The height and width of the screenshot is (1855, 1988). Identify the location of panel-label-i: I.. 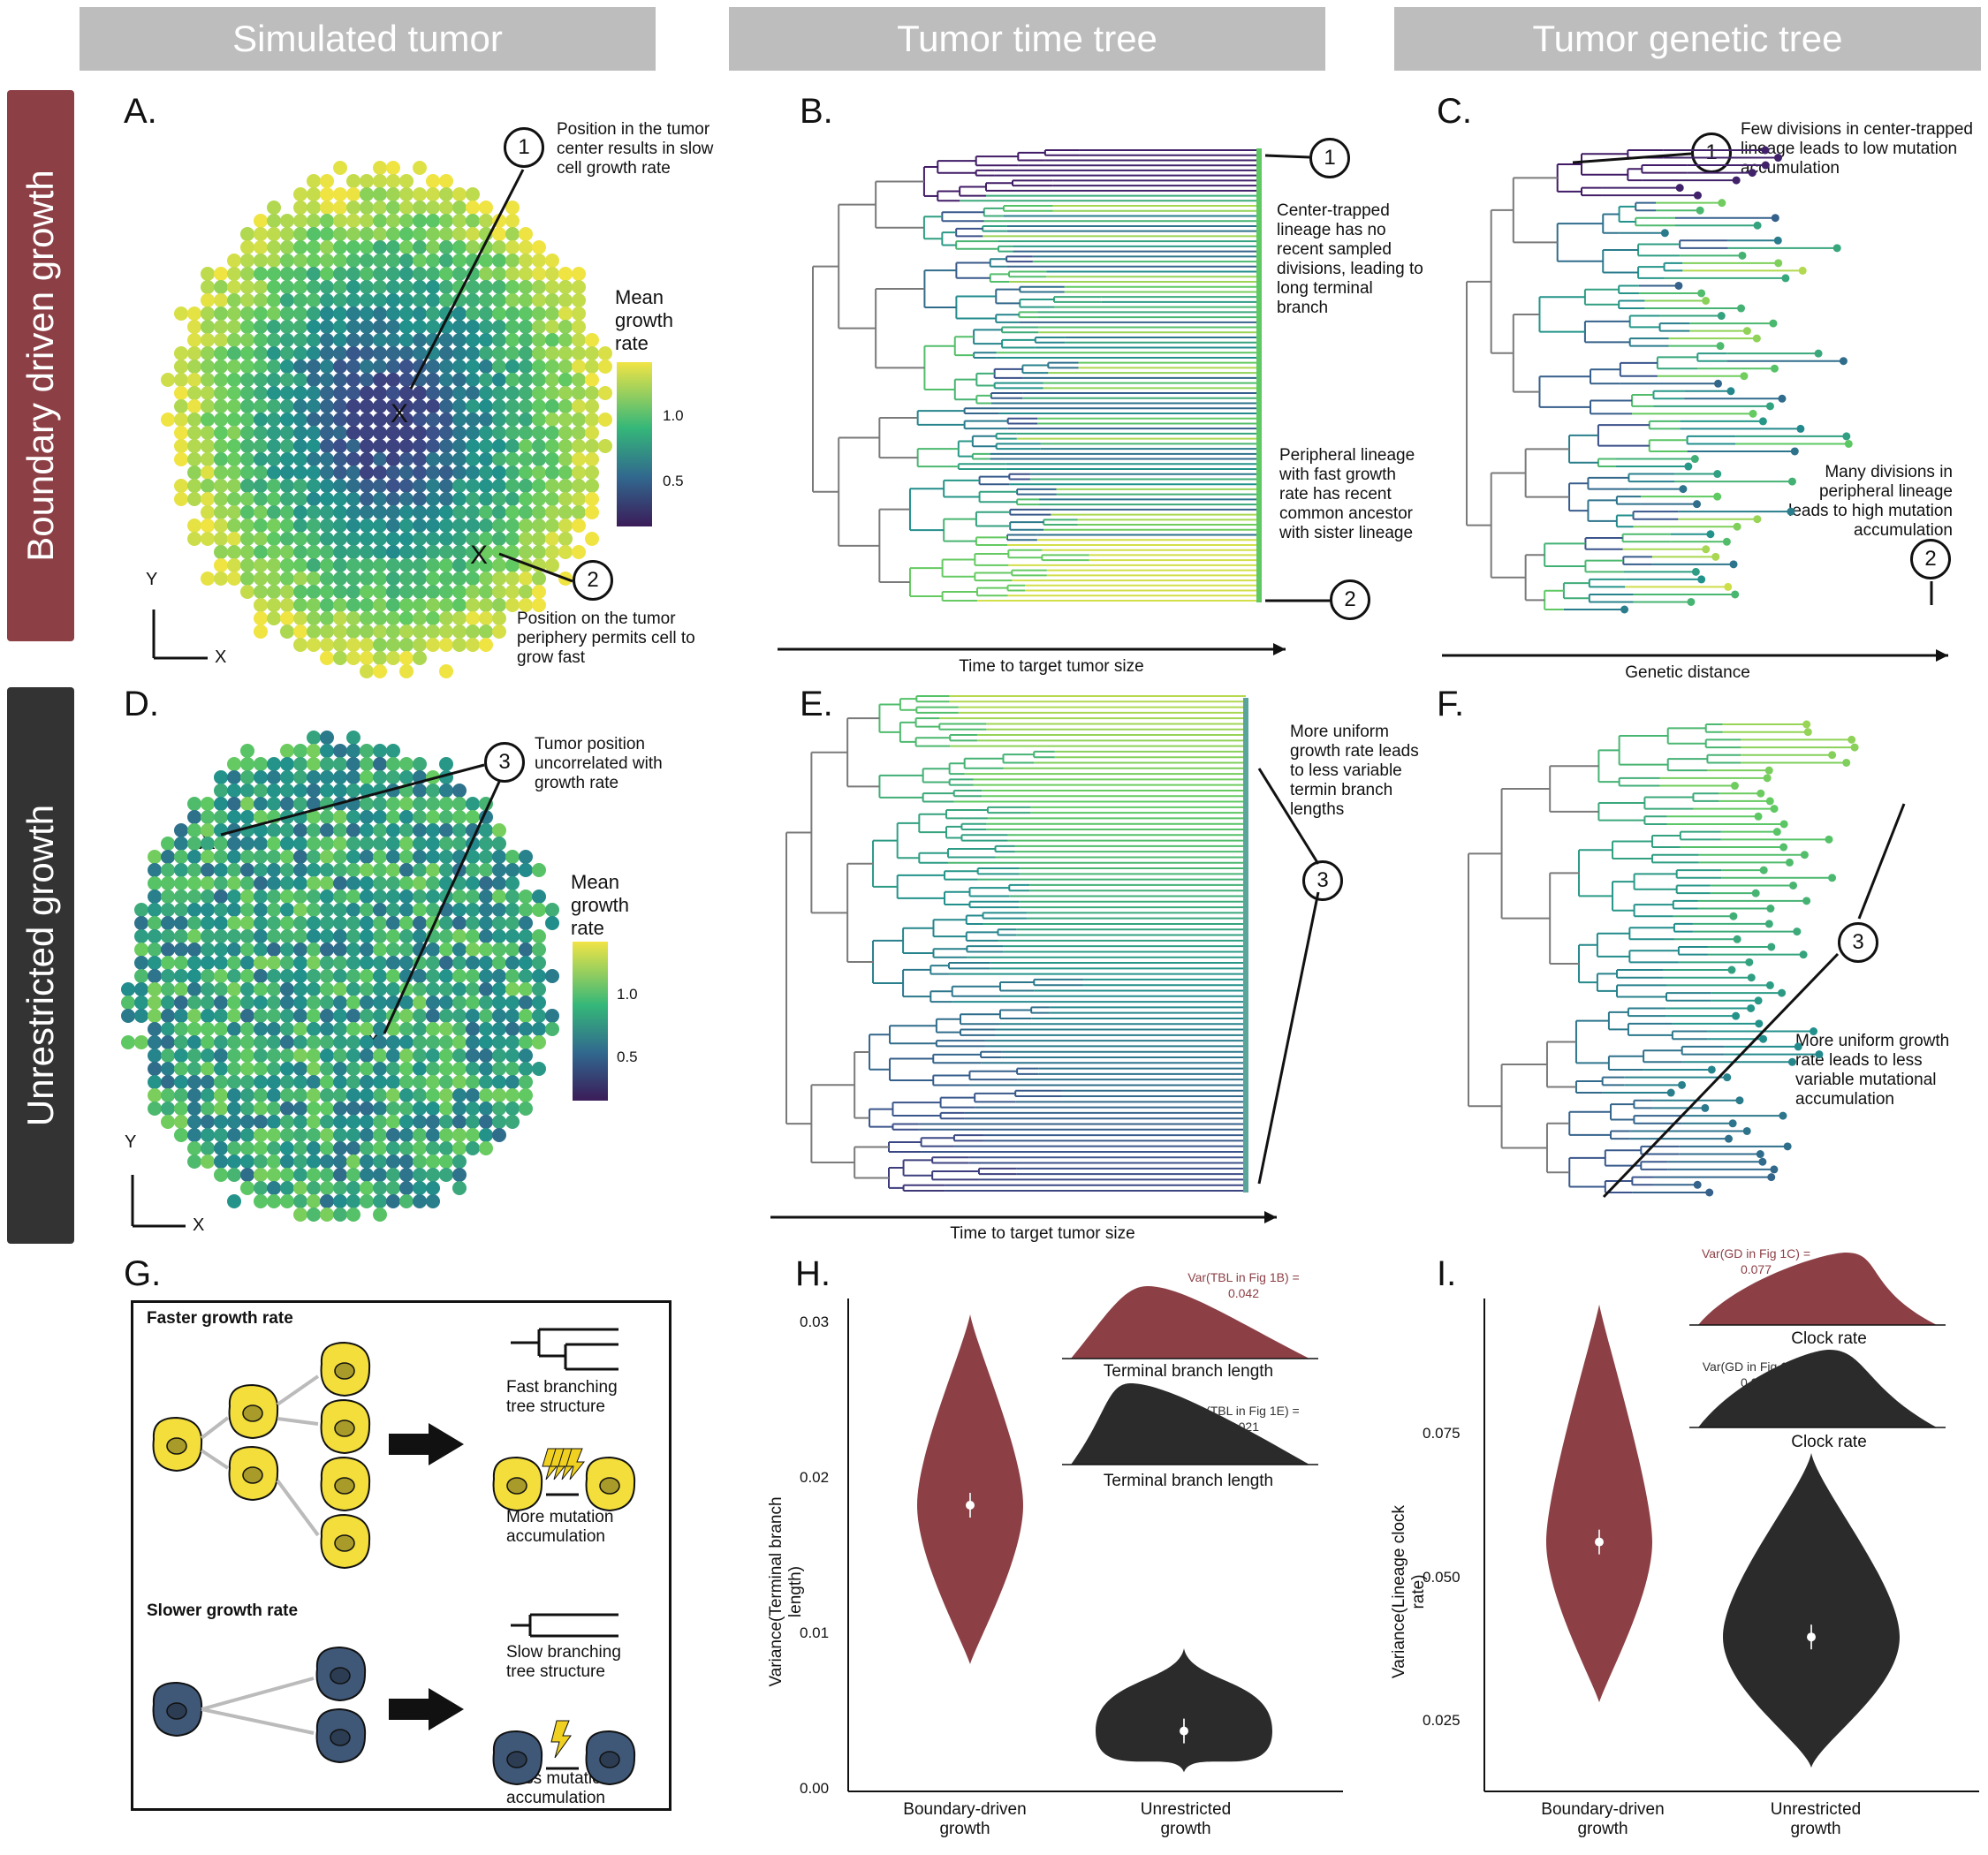
(1447, 1273).